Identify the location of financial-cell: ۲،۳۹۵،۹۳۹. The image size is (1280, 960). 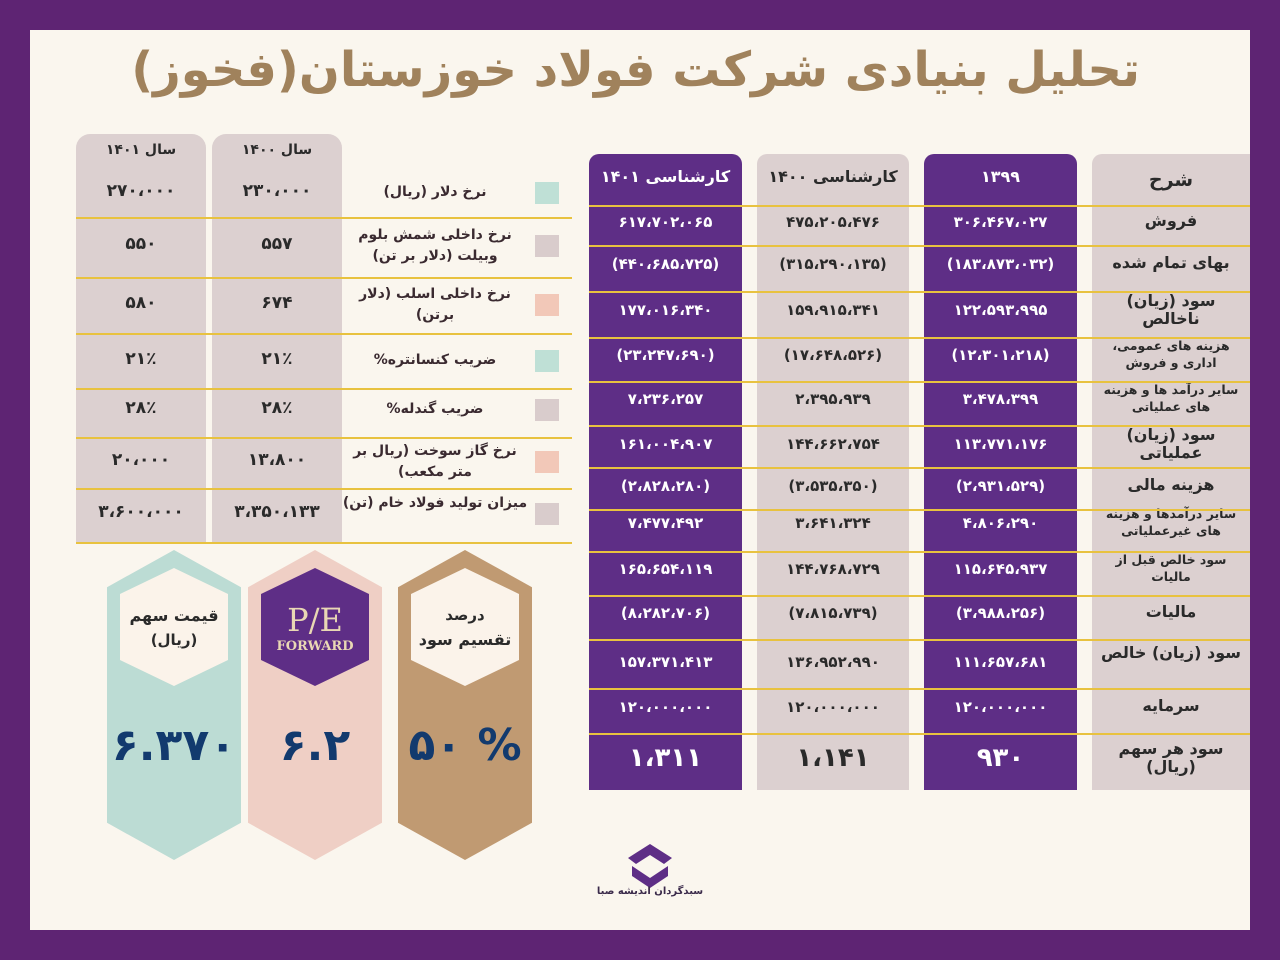
(833, 399).